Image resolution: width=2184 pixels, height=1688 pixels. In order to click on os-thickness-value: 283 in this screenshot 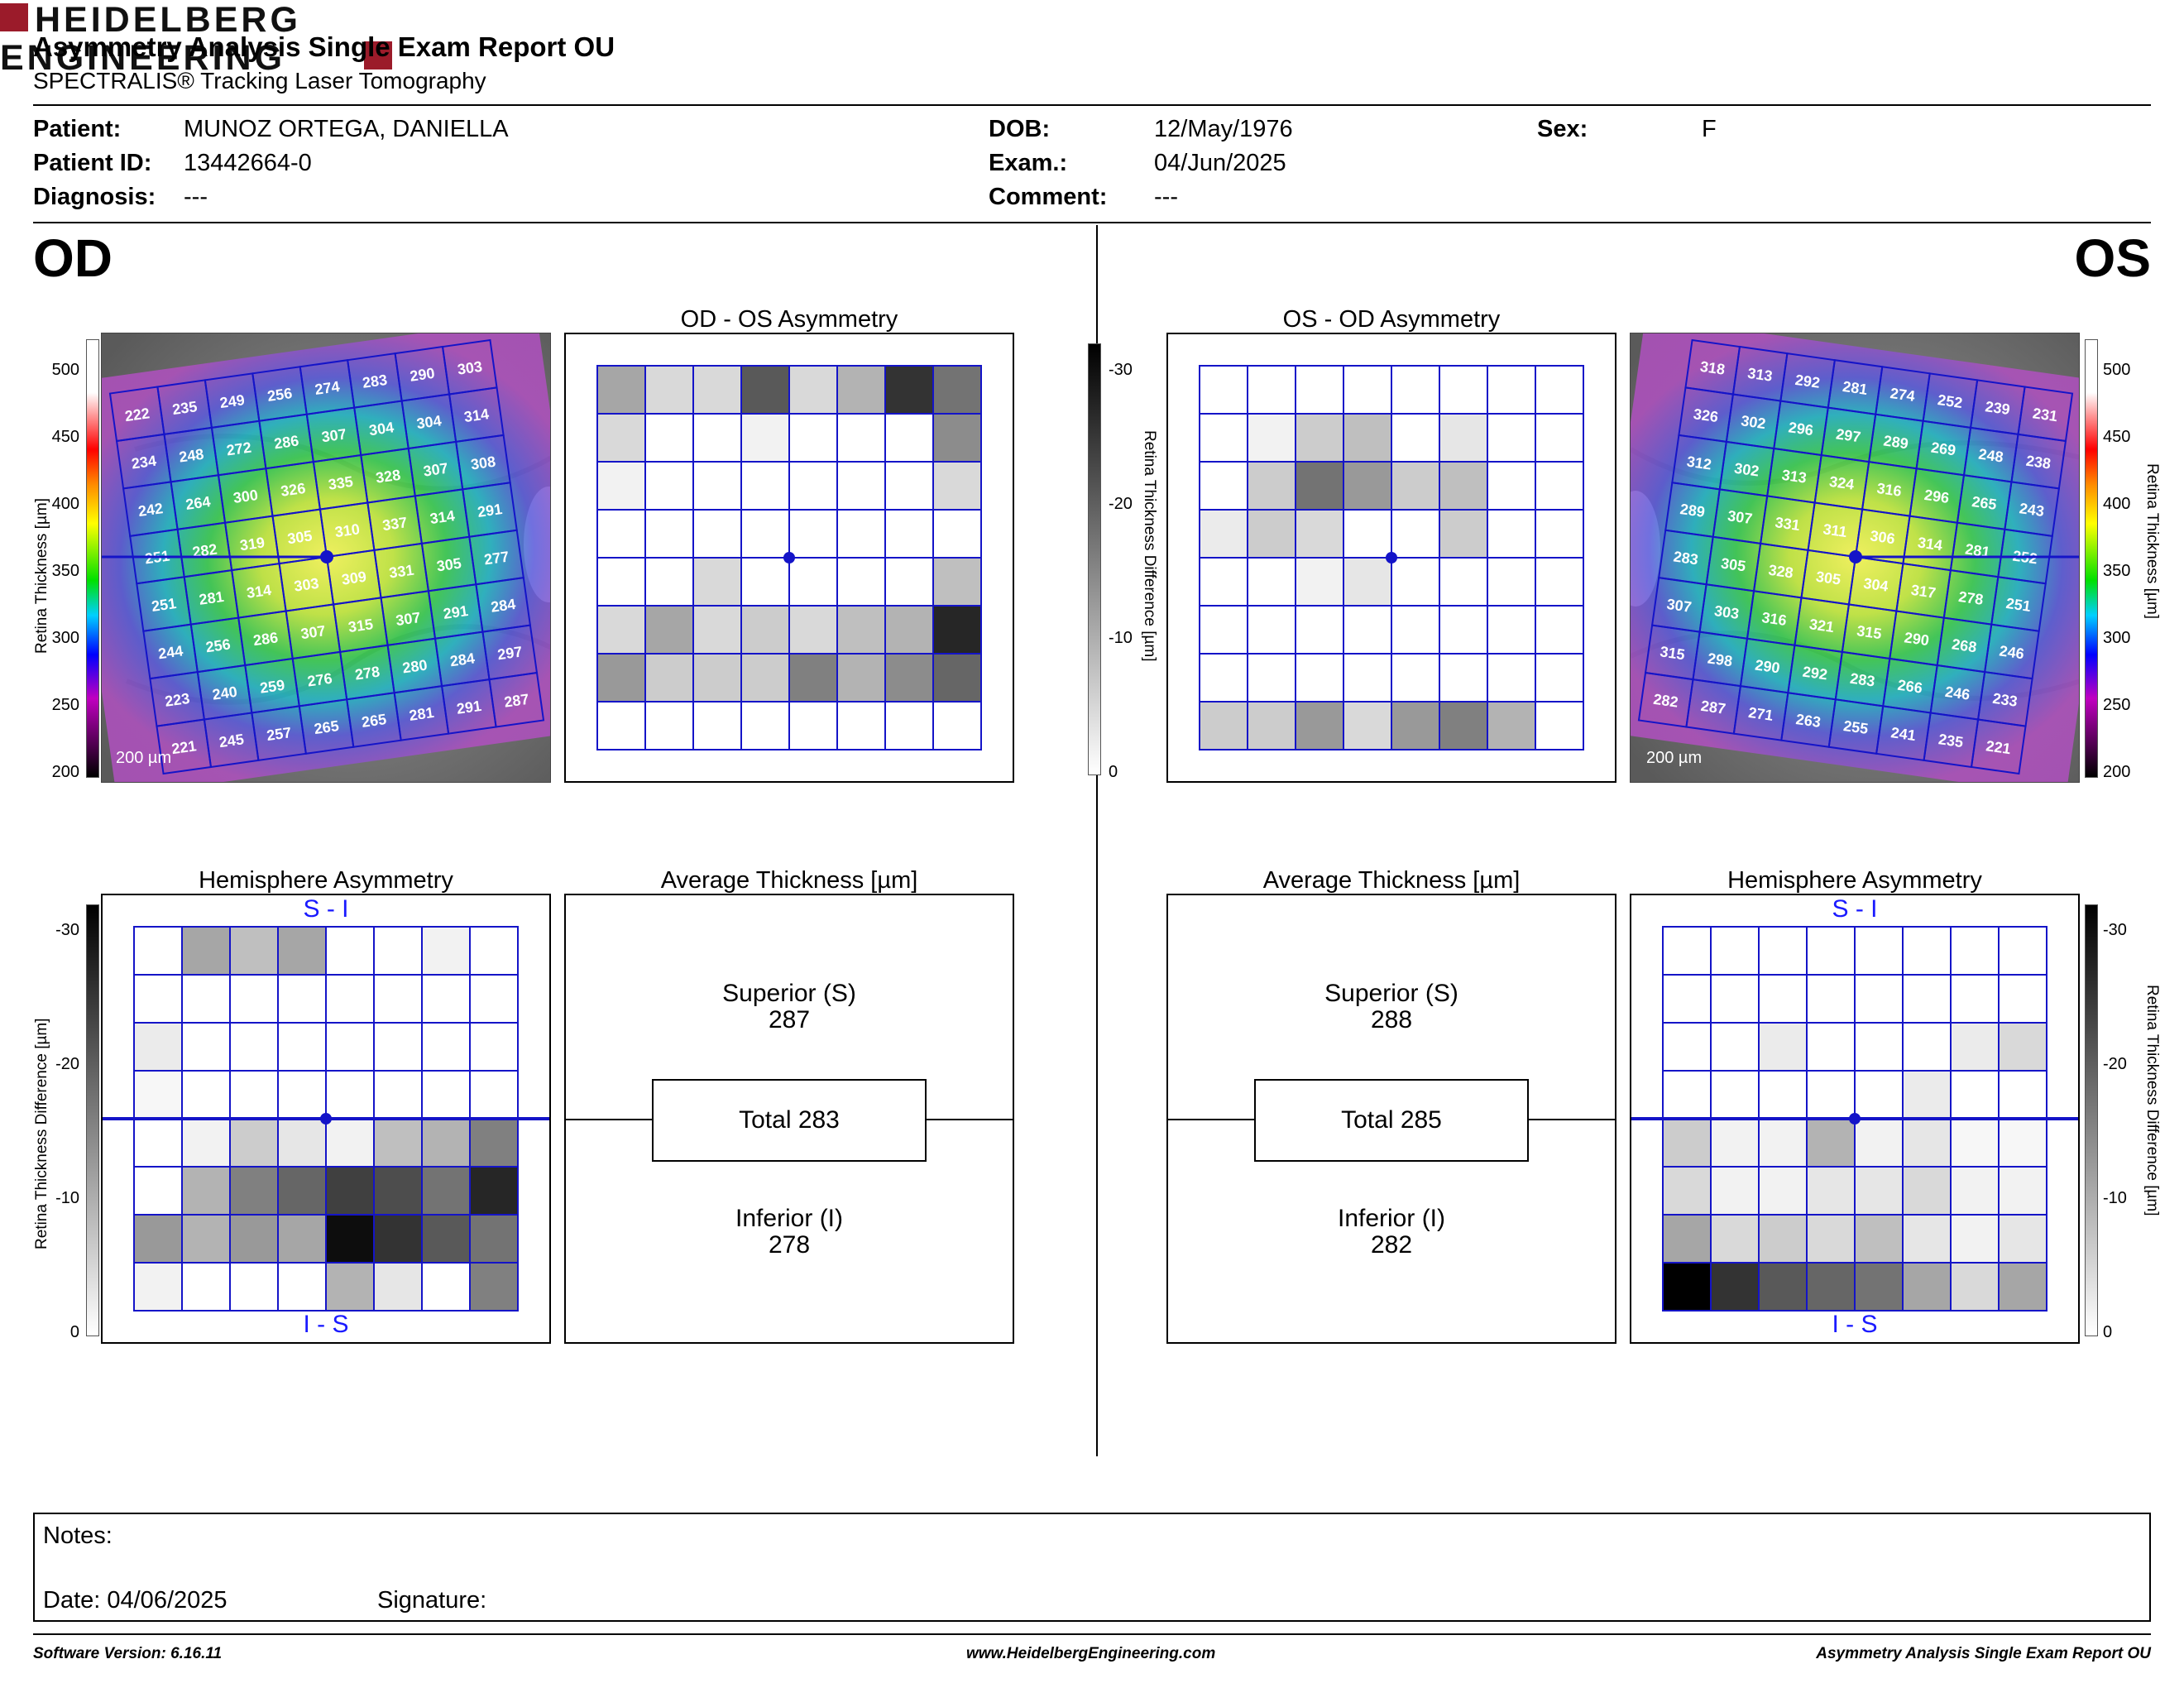, I will do `click(1862, 680)`.